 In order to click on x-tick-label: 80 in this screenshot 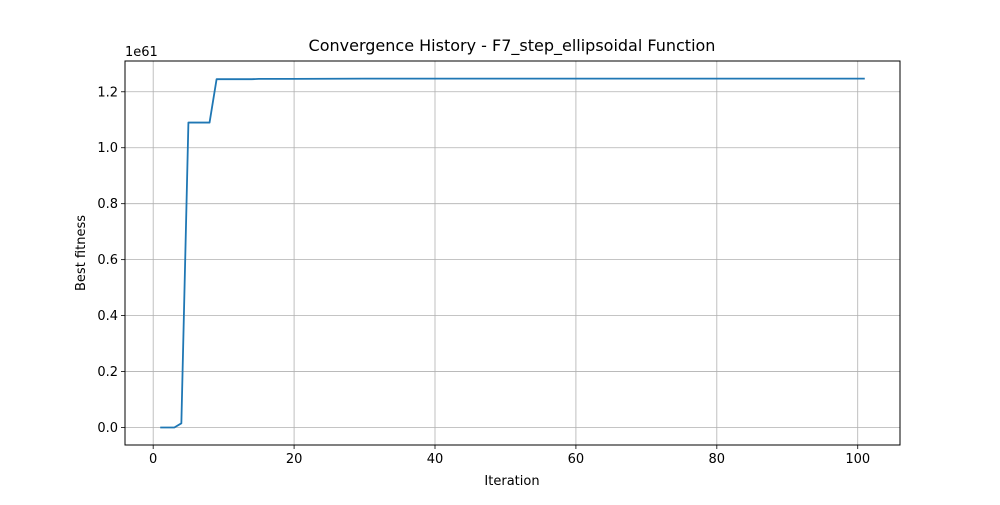, I will do `click(717, 459)`.